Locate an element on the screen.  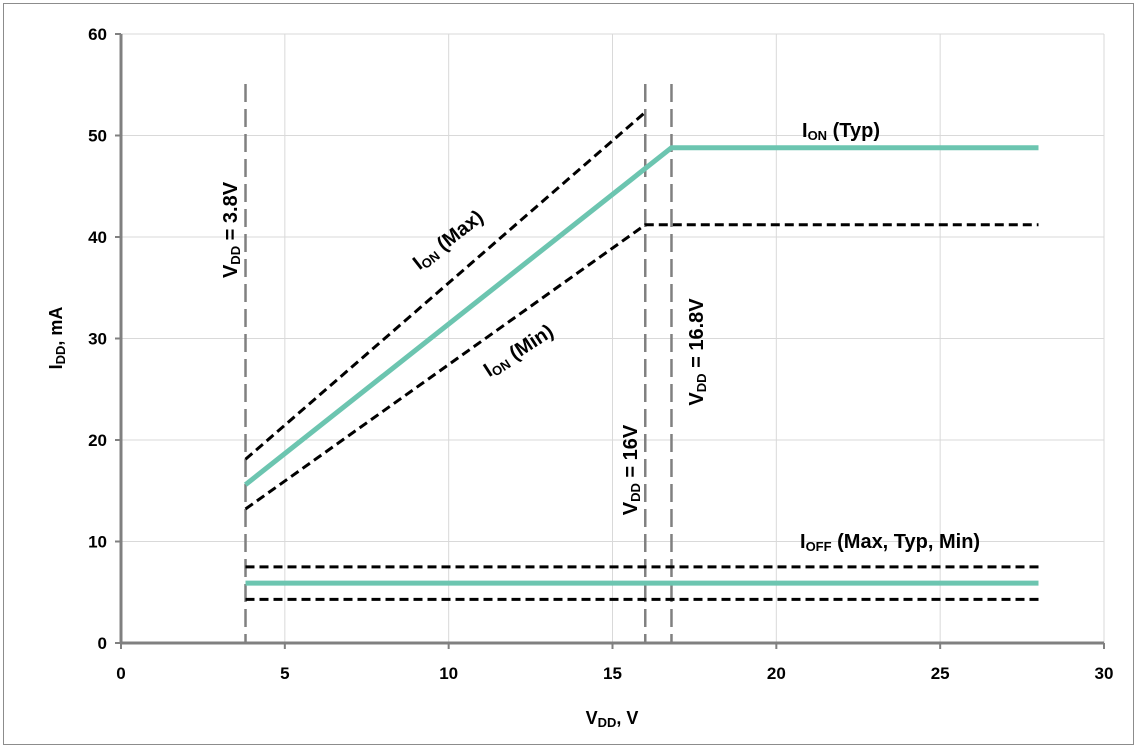
y-tick-label: 20 is located at coordinates (97, 440).